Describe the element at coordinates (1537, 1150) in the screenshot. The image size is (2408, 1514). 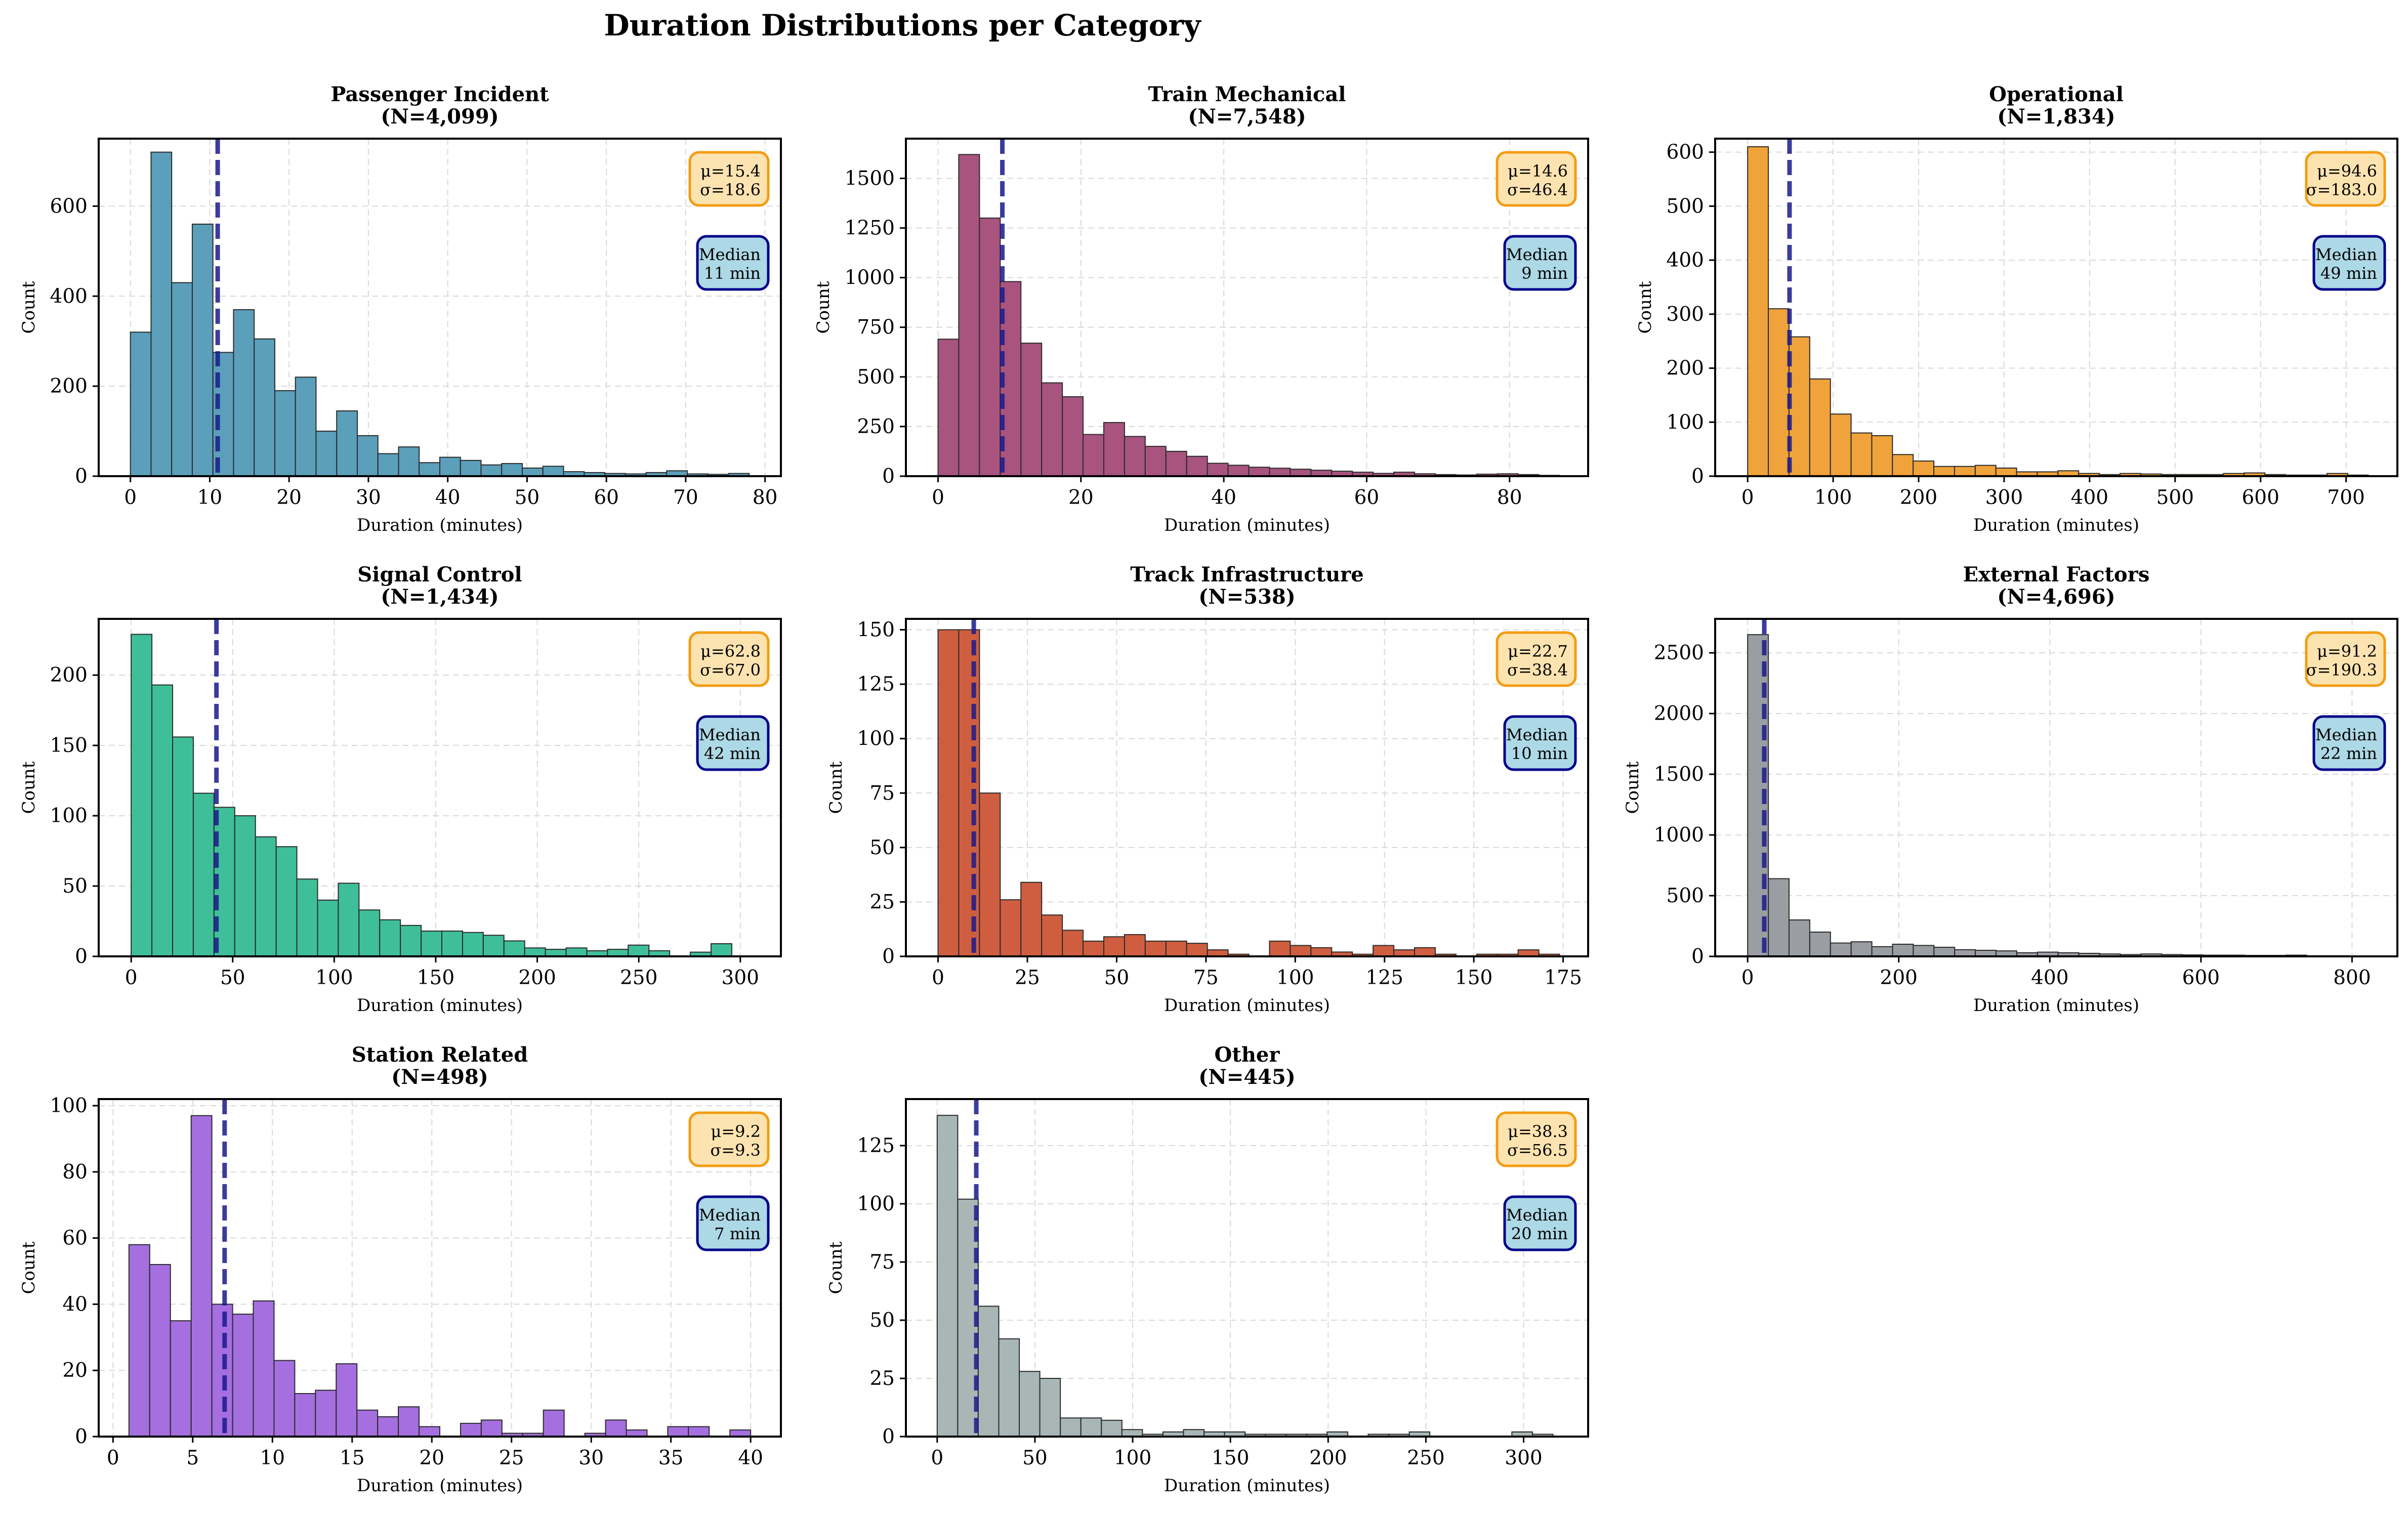
I see `stats-std: σ=56.5` at that location.